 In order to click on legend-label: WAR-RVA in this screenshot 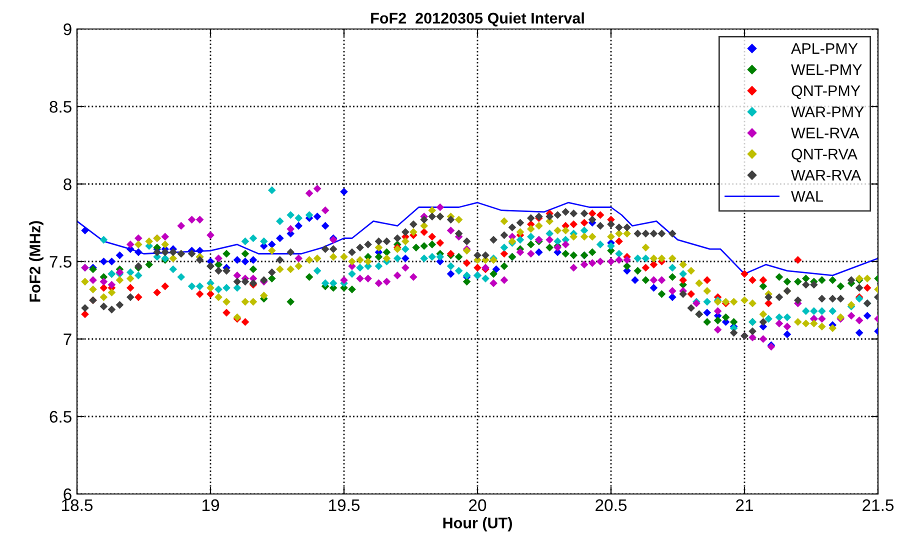, I will do `click(826, 175)`.